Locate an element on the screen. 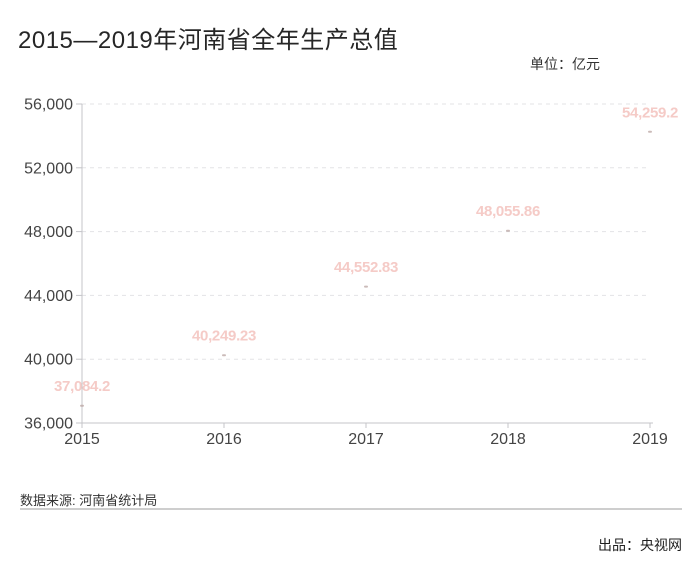 This screenshot has width=700, height=574. data-point-label: 37,084.2 is located at coordinates (82, 386).